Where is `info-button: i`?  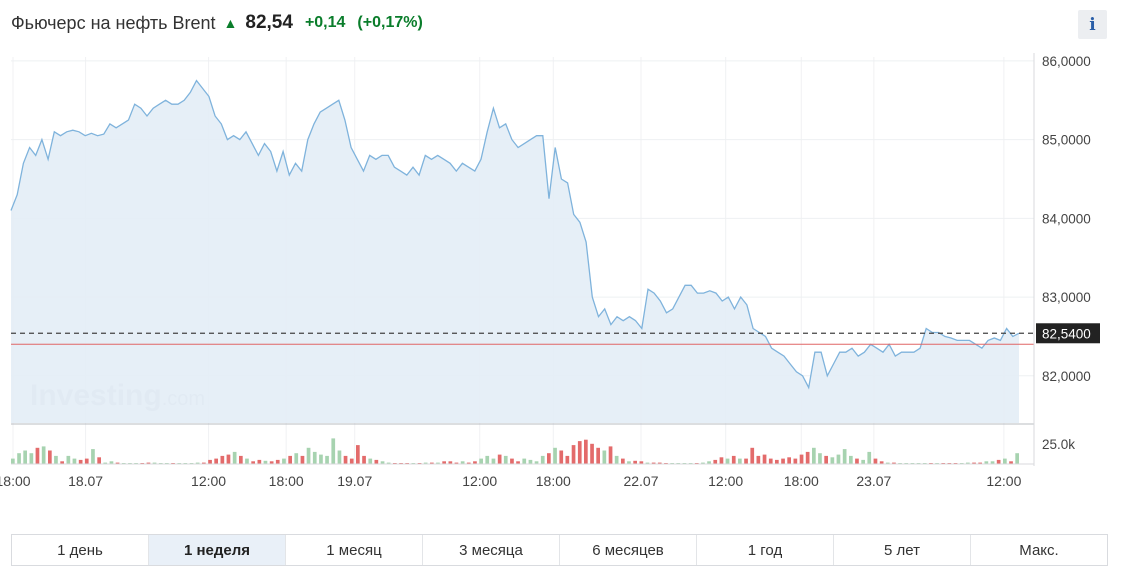
info-button: i is located at coordinates (1092, 24).